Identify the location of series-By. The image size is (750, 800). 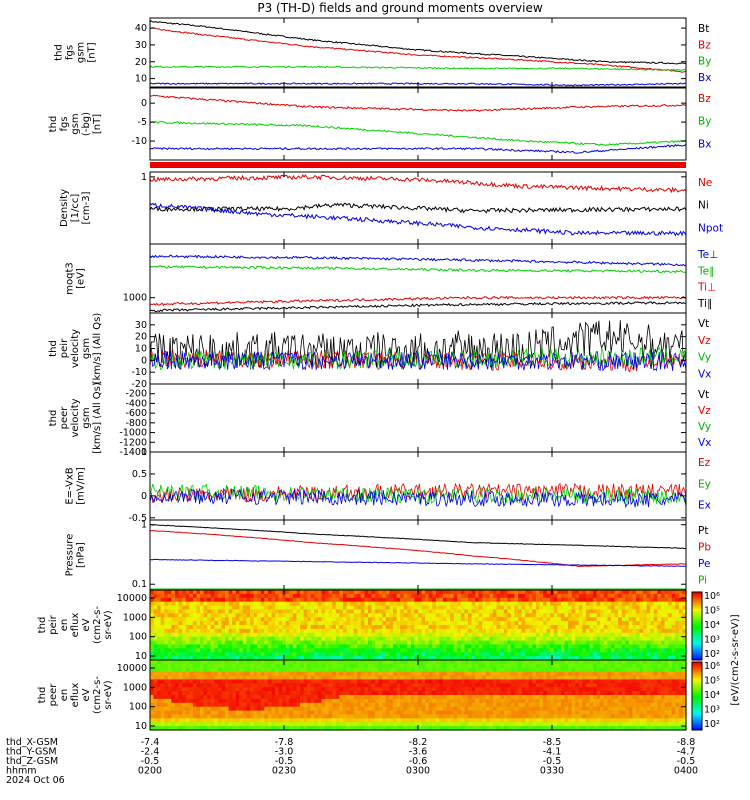
(418, 133).